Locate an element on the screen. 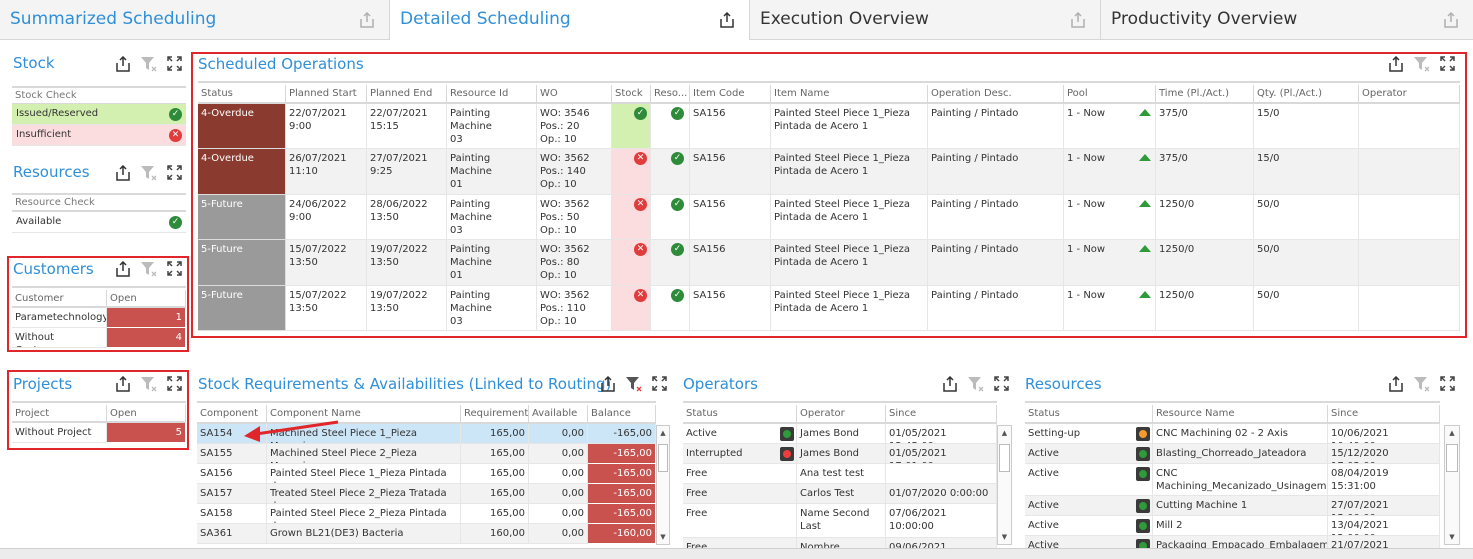  column-header: Stock is located at coordinates (631, 93).